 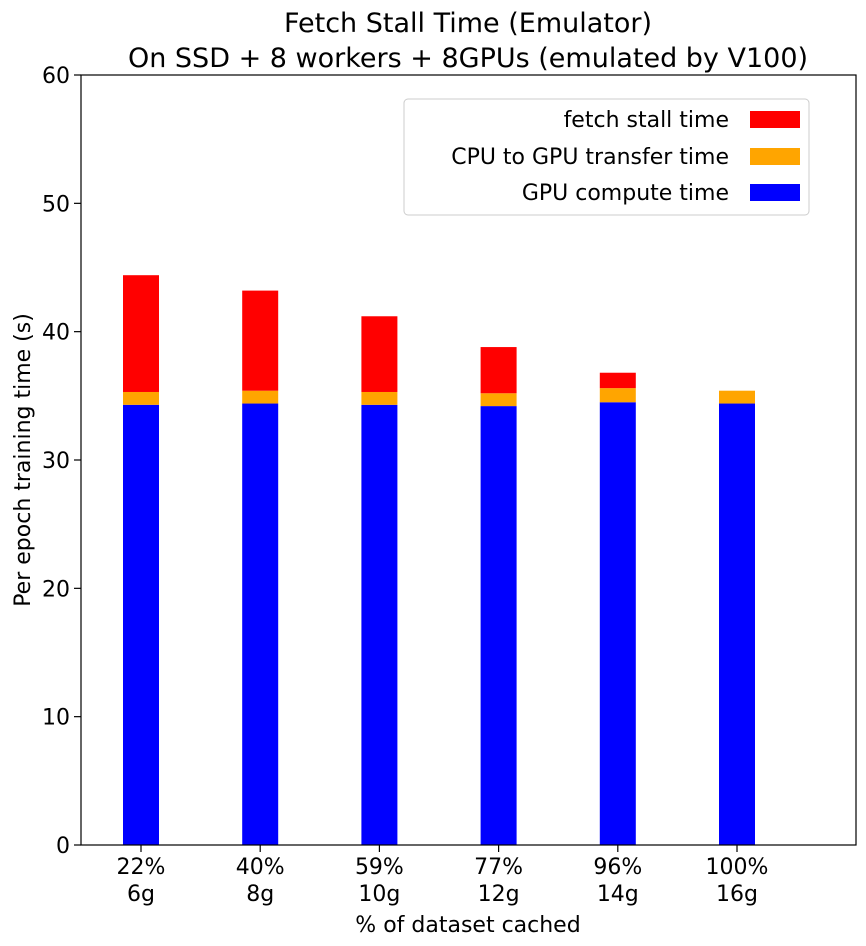 I want to click on x-tick-label-pct: 40%, so click(x=260, y=867).